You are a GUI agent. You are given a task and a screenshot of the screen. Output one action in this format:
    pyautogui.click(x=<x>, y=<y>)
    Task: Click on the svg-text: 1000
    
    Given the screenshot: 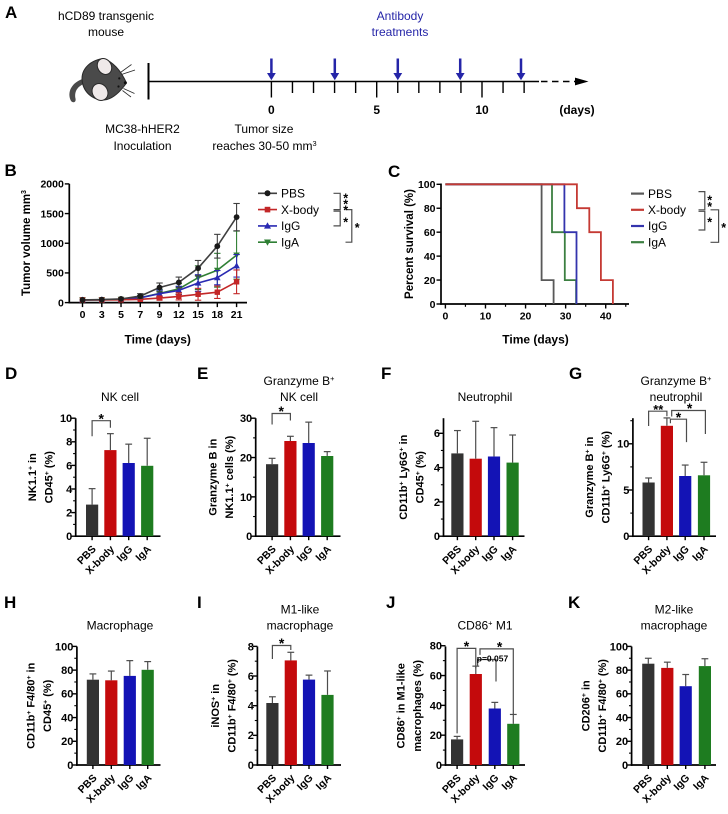 What is the action you would take?
    pyautogui.click(x=52, y=244)
    